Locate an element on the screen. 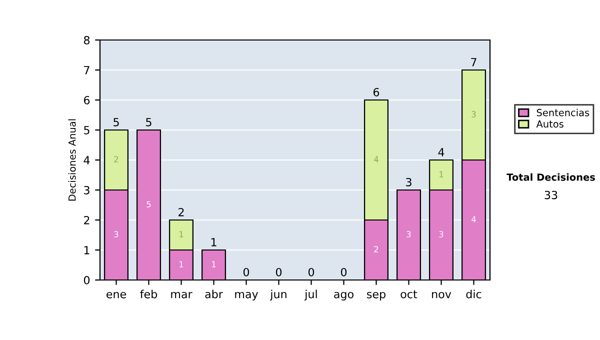 Image resolution: width=600 pixels, height=340 pixels. total-label: 6 is located at coordinates (376, 92).